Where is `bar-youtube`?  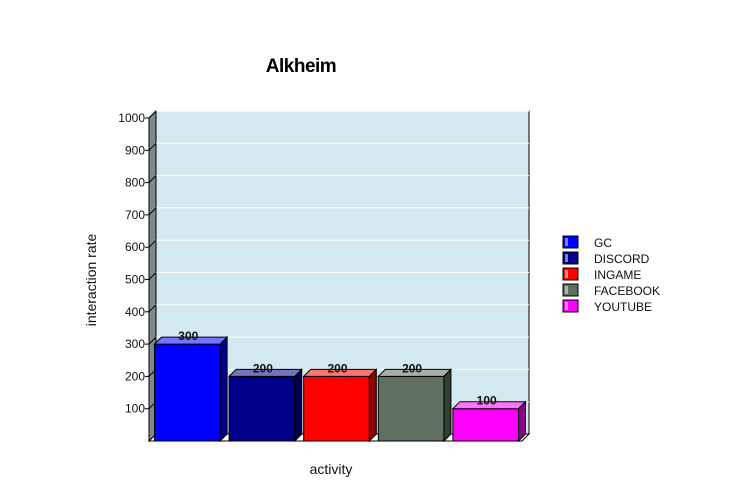 bar-youtube is located at coordinates (486, 425).